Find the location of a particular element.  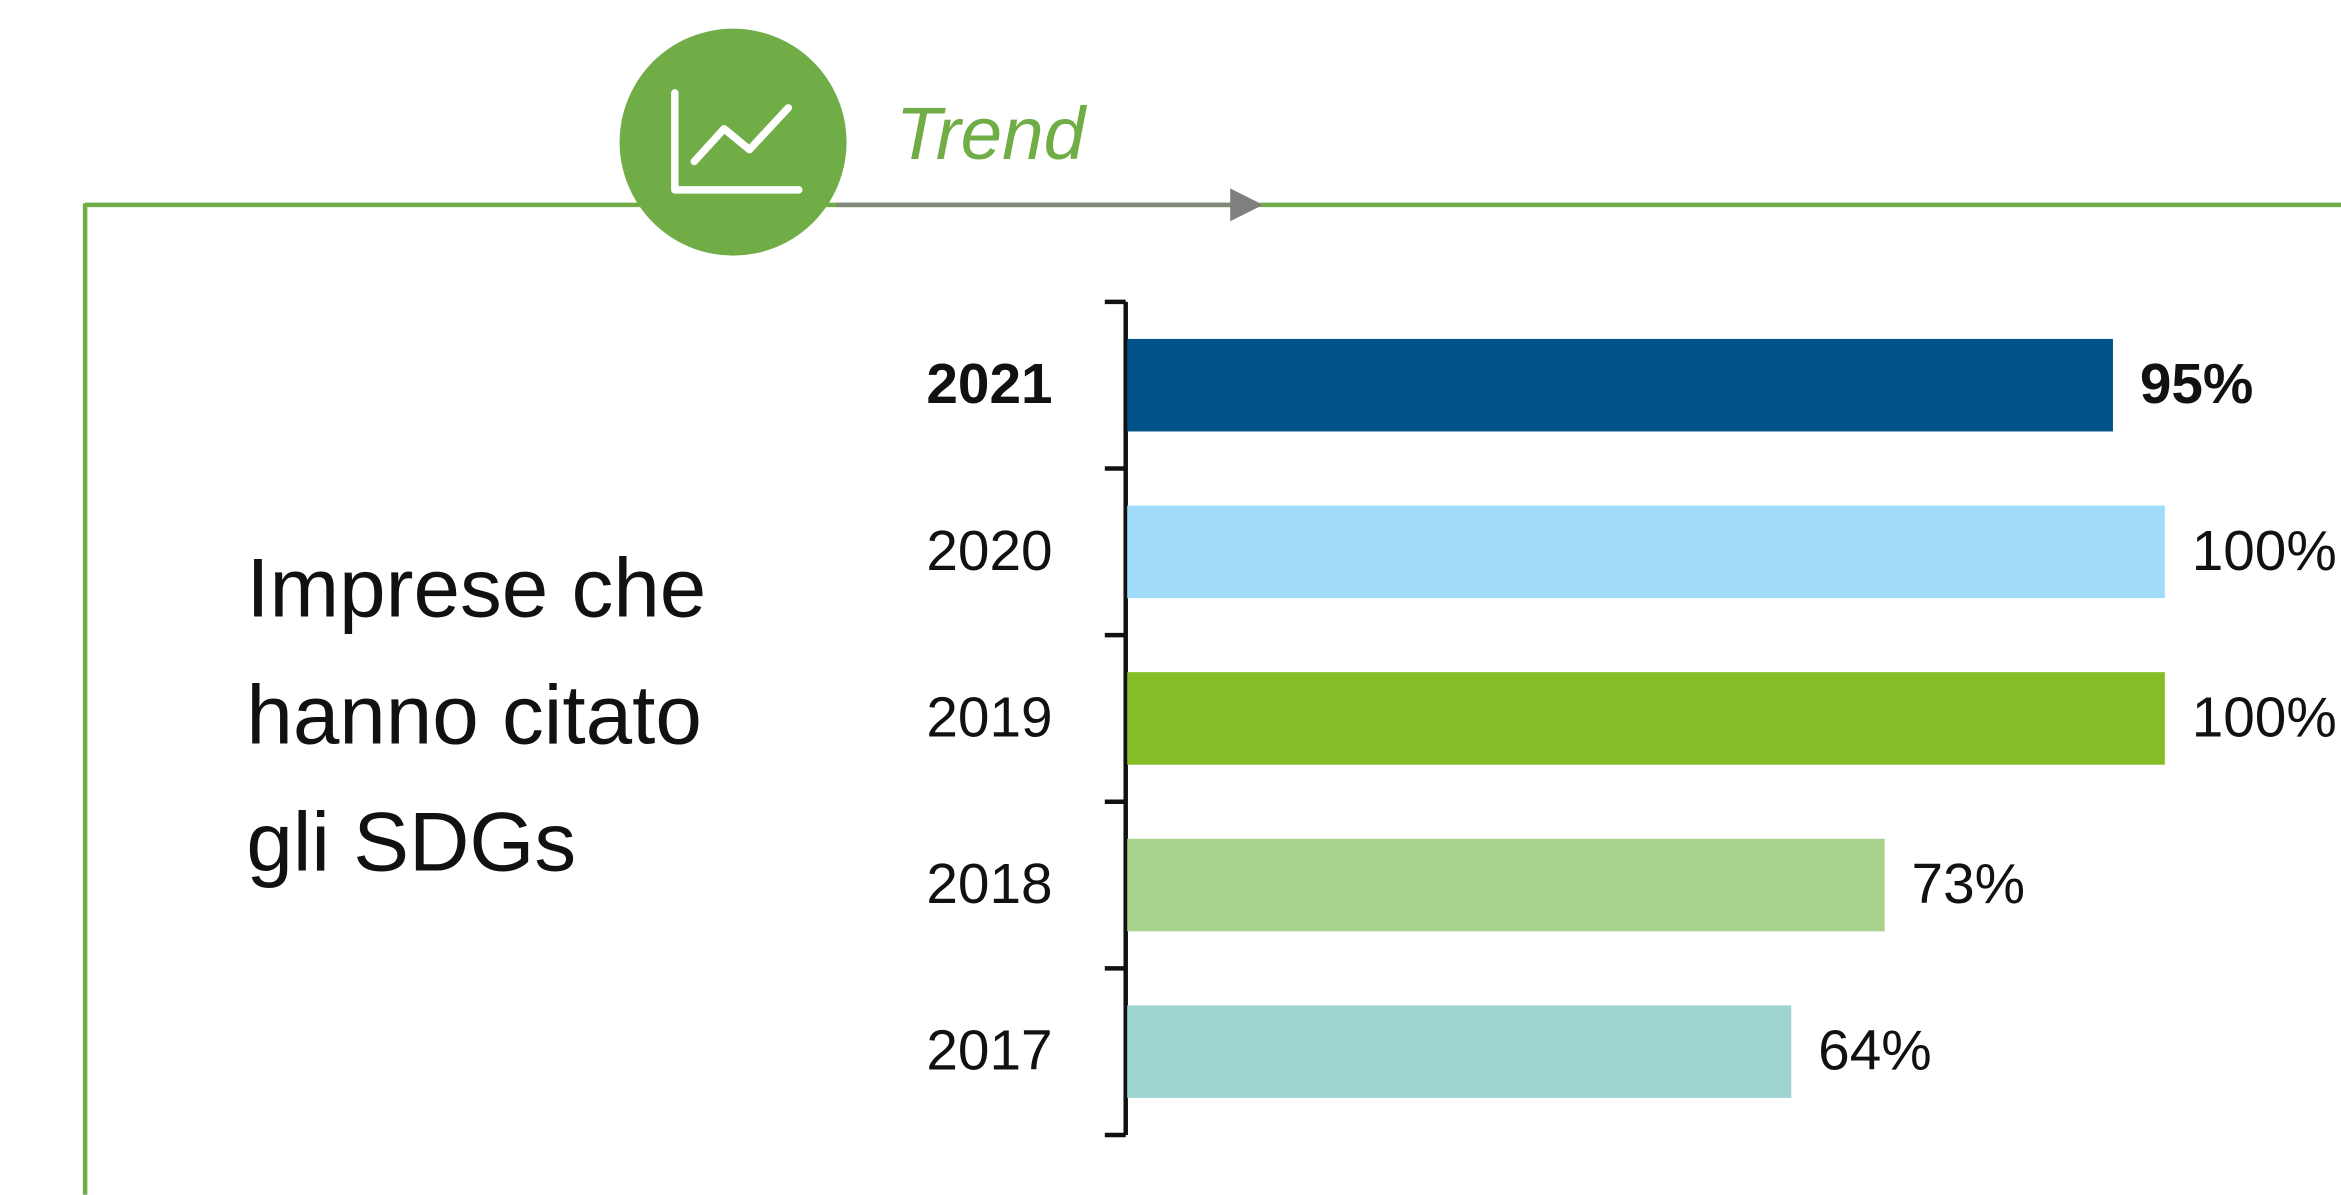

value-label: 64% is located at coordinates (1875, 1051).